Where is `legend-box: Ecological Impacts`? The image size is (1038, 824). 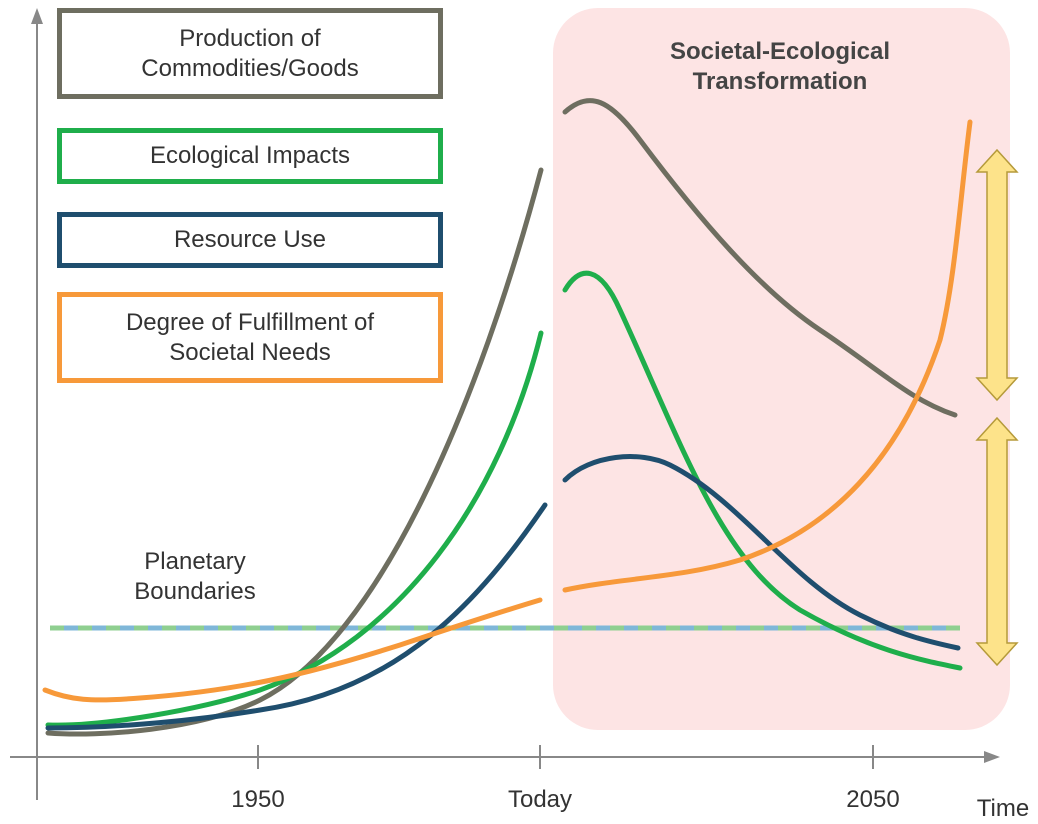 legend-box: Ecological Impacts is located at coordinates (250, 156).